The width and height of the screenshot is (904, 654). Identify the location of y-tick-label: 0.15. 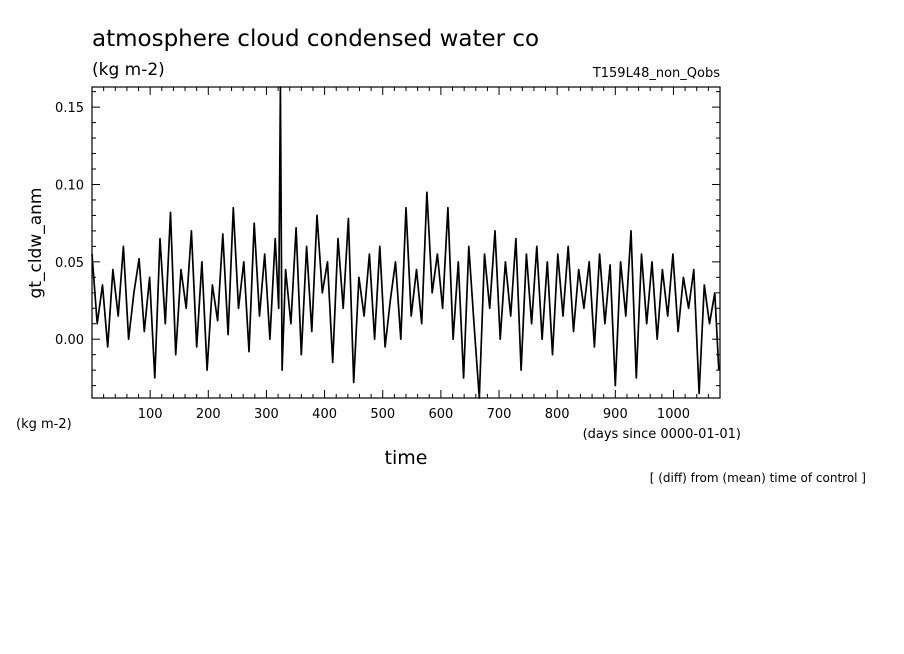
(69, 108).